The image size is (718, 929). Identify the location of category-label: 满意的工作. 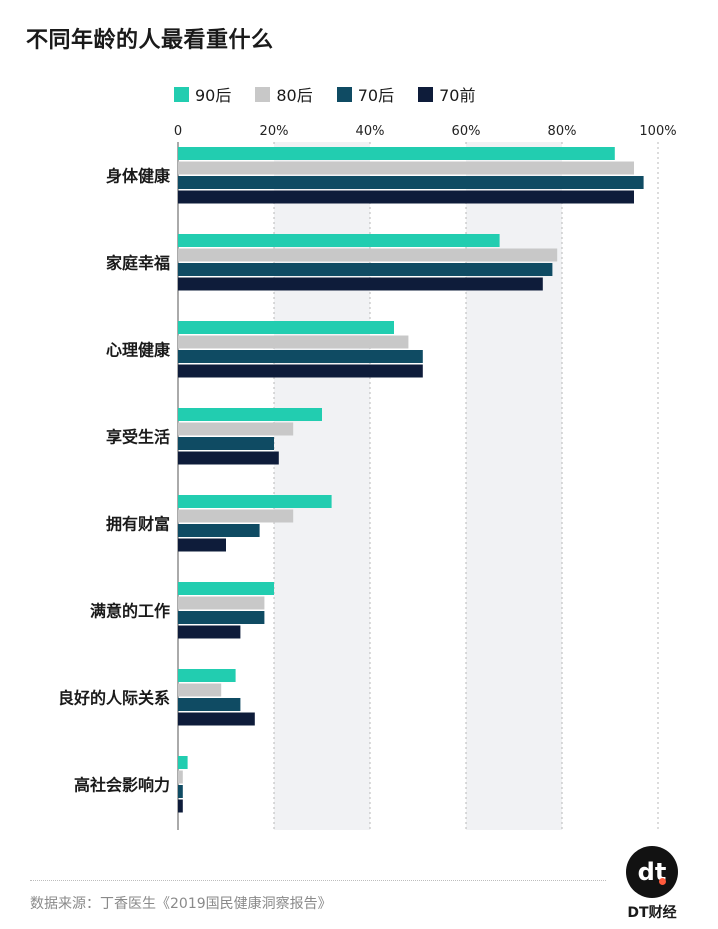
(130, 610).